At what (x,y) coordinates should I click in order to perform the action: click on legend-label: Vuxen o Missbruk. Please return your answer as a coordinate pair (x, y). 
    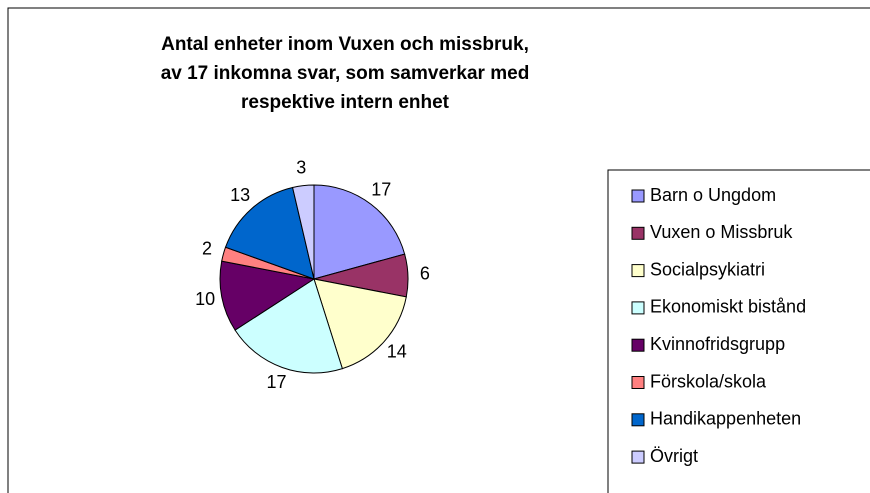
    Looking at the image, I should click on (721, 232).